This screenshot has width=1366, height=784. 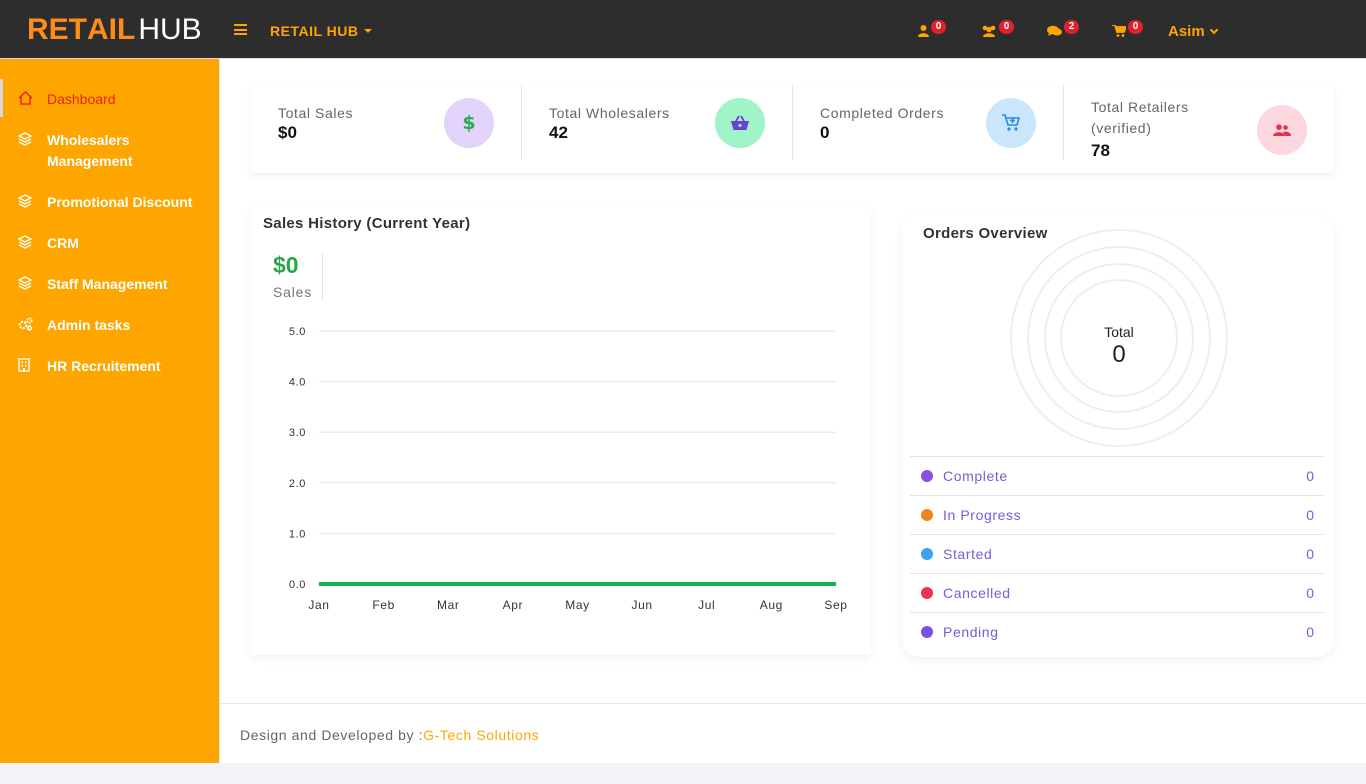 What do you see at coordinates (448, 605) in the screenshot?
I see `x-tick-label: Mar` at bounding box center [448, 605].